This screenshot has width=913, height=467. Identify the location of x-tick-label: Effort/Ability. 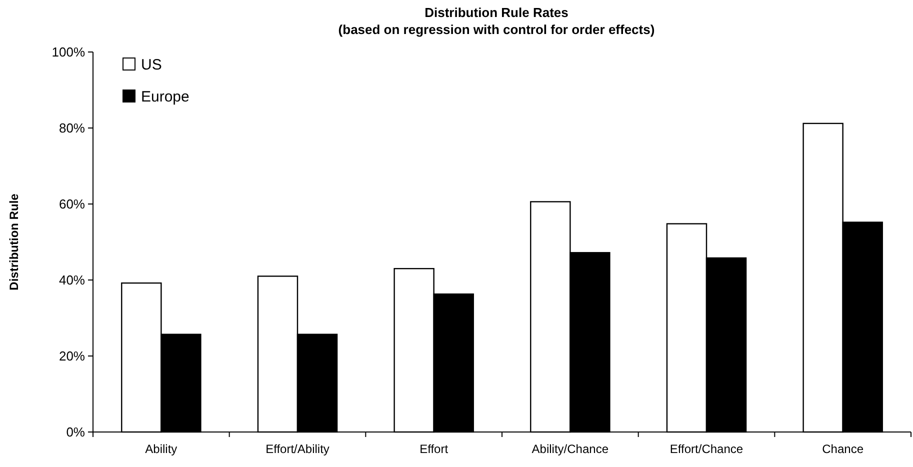
(298, 449).